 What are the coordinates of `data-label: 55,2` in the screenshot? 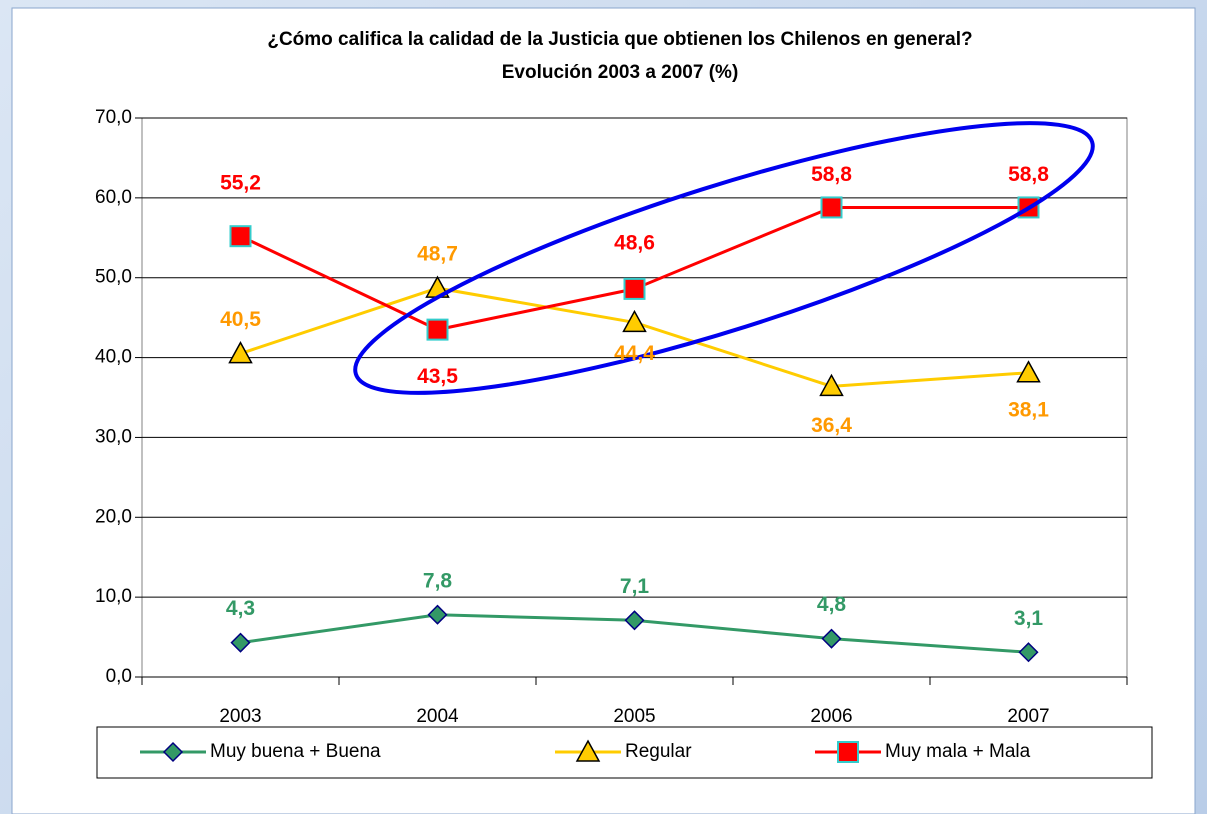 It's located at (240, 183).